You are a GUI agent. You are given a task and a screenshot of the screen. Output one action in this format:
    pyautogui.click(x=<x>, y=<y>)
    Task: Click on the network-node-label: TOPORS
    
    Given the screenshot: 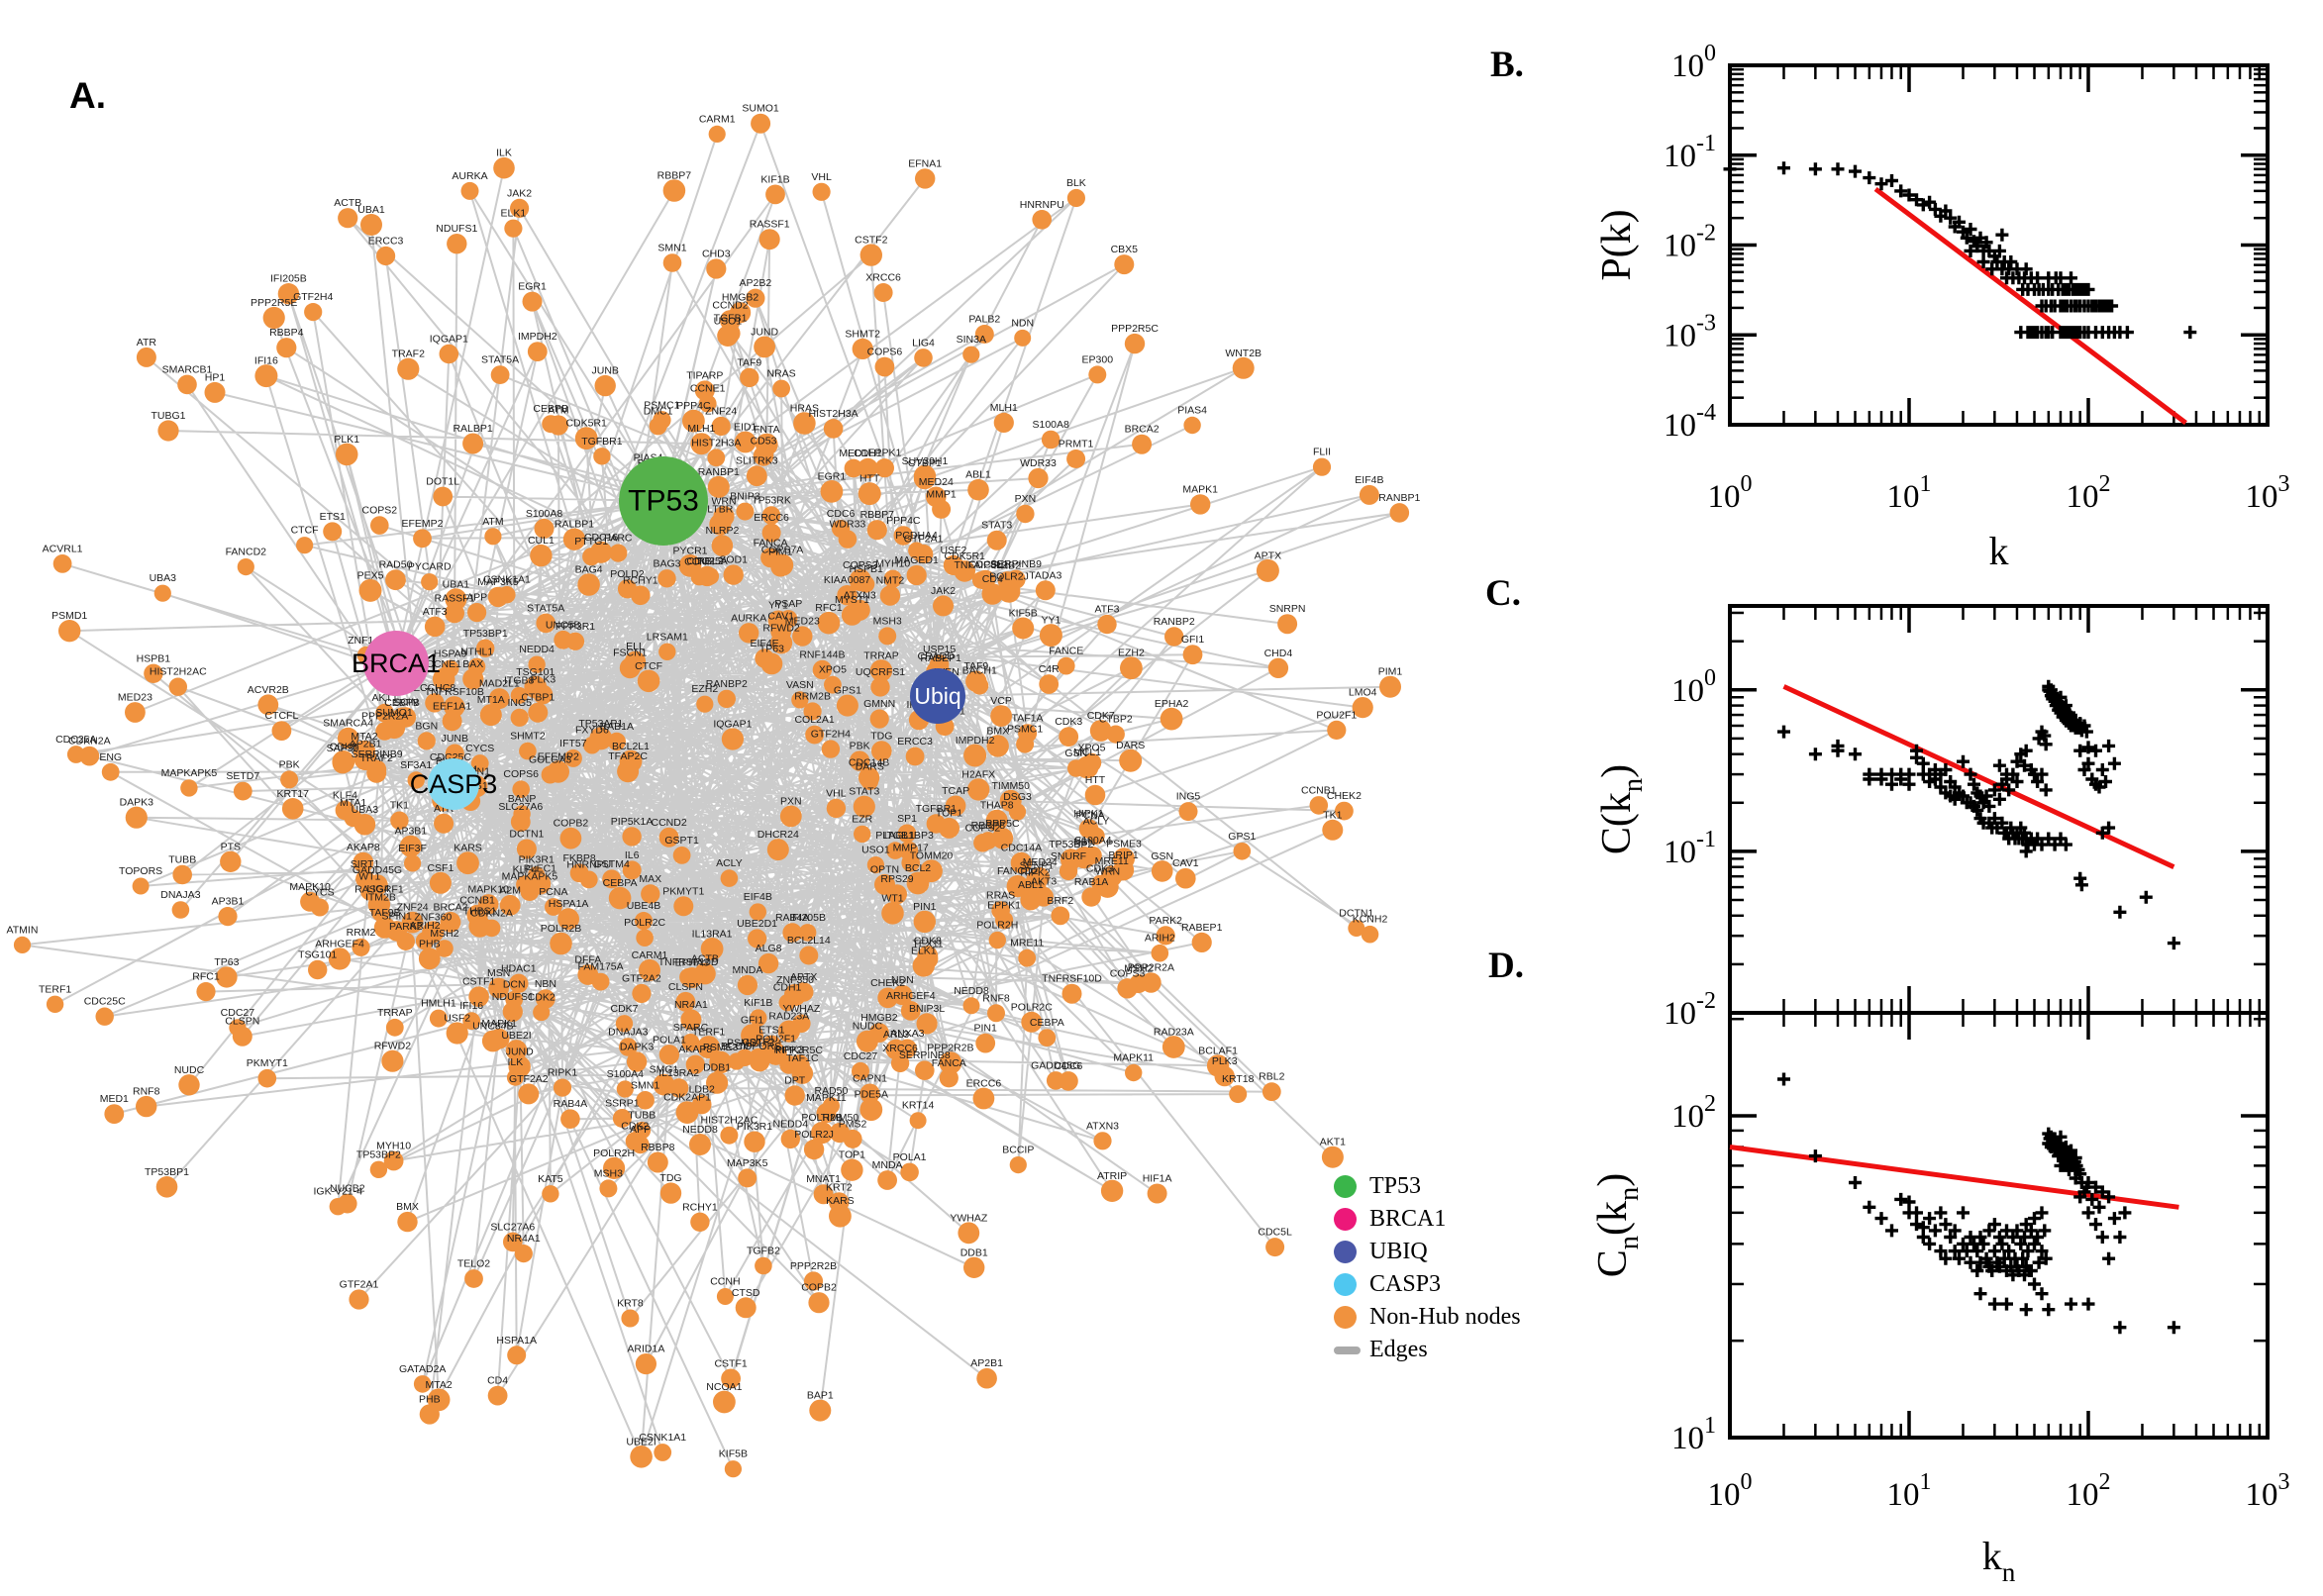 What is the action you would take?
    pyautogui.click(x=760, y=1046)
    